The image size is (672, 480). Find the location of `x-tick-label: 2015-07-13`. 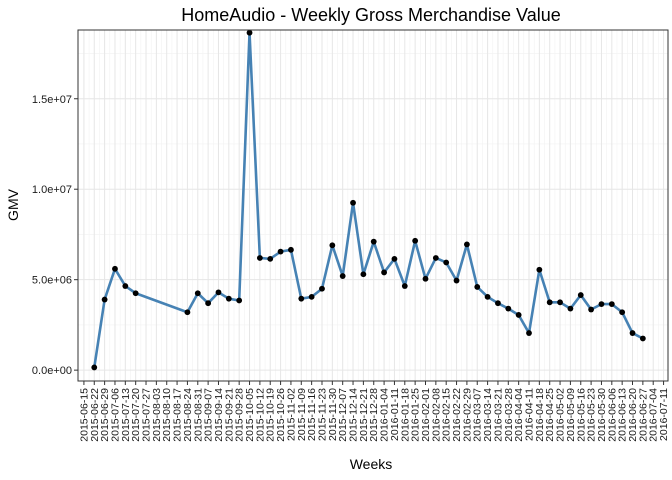

x-tick-label: 2015-07-13 is located at coordinates (126, 415).